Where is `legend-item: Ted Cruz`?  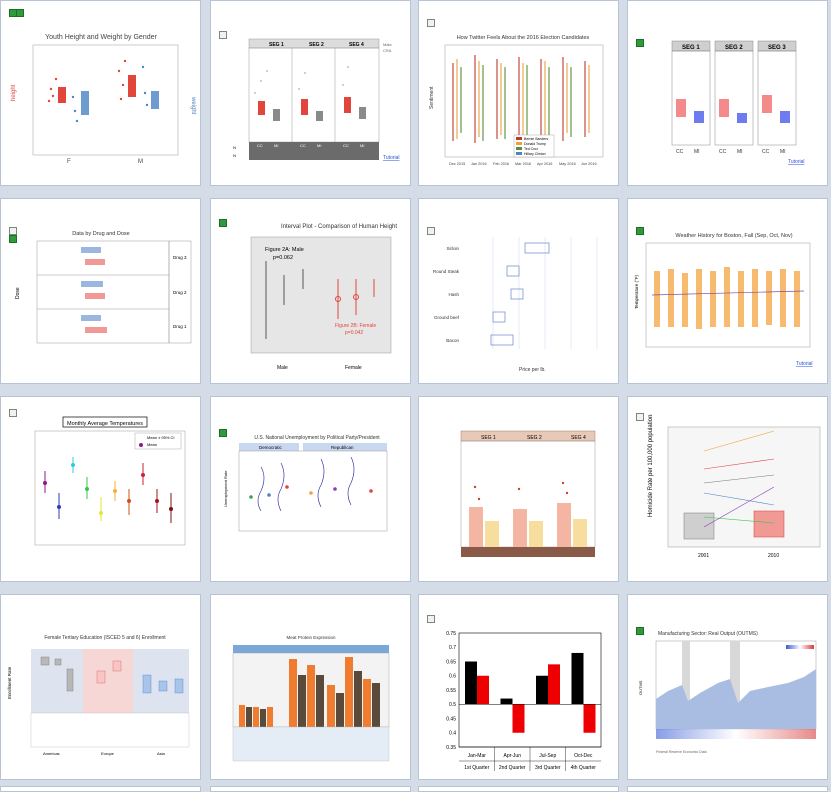
legend-item: Ted Cruz is located at coordinates (531, 149).